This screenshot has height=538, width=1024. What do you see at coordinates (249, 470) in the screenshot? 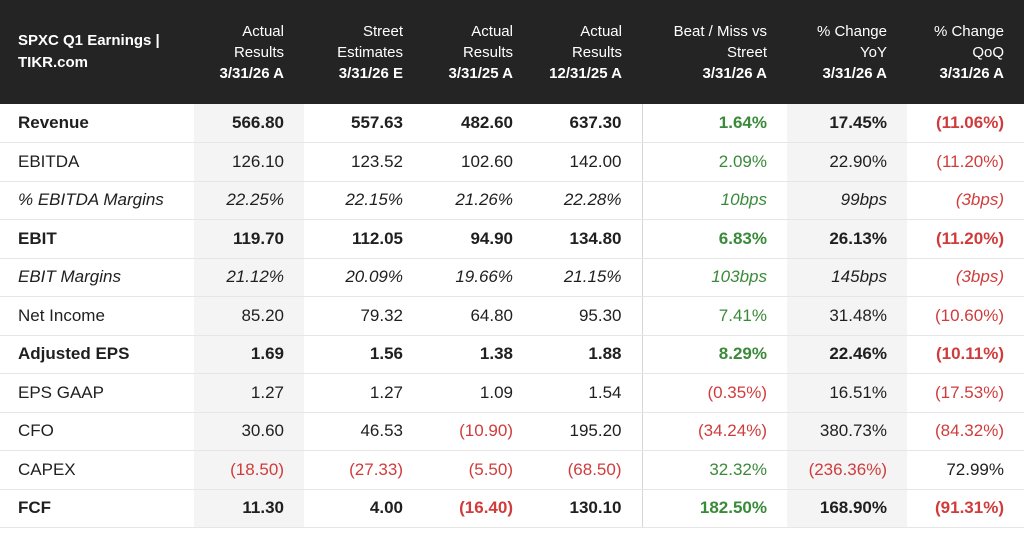
I see `table-cell: (18.50)` at bounding box center [249, 470].